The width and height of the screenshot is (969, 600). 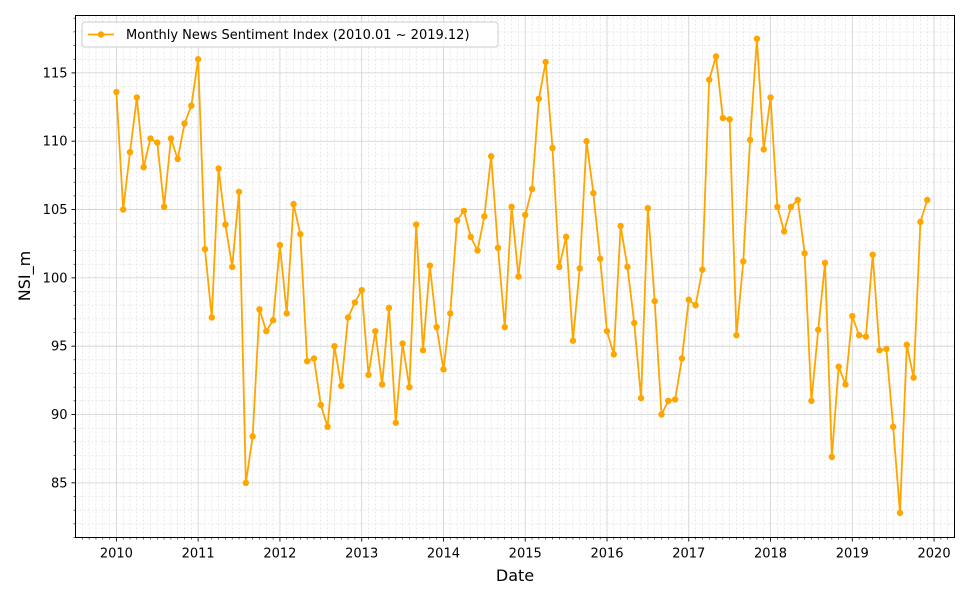 What do you see at coordinates (515, 575) in the screenshot?
I see `x-axis-label: Date` at bounding box center [515, 575].